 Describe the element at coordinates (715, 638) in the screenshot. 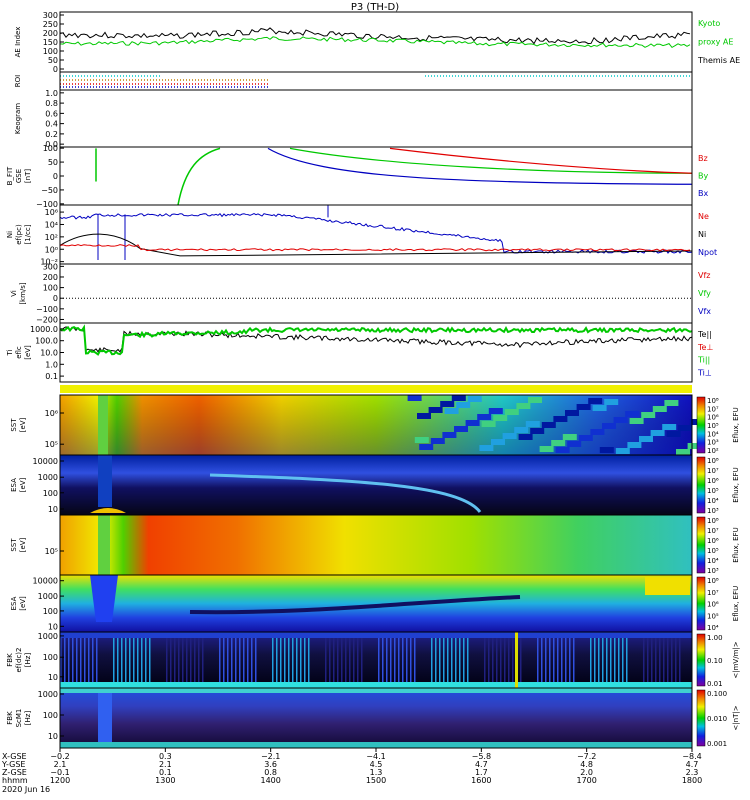

I see `colorbar-tick-label: 1.00` at that location.